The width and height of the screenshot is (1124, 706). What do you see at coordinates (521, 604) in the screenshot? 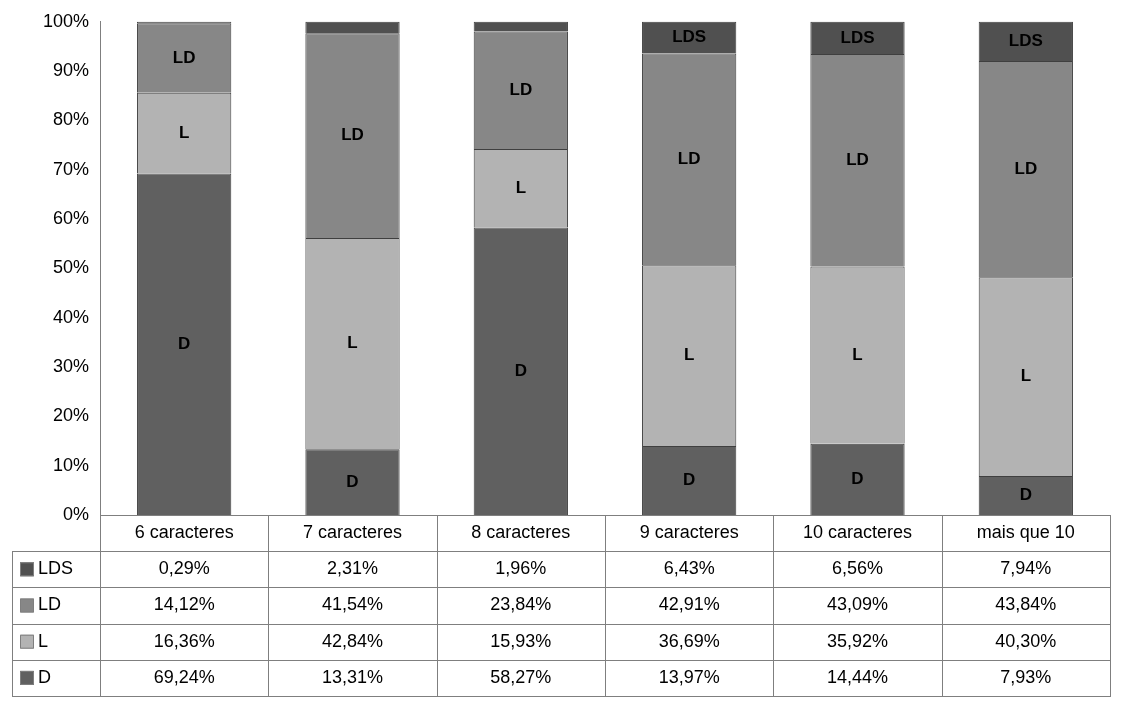
I see `data-label: 23,84%` at bounding box center [521, 604].